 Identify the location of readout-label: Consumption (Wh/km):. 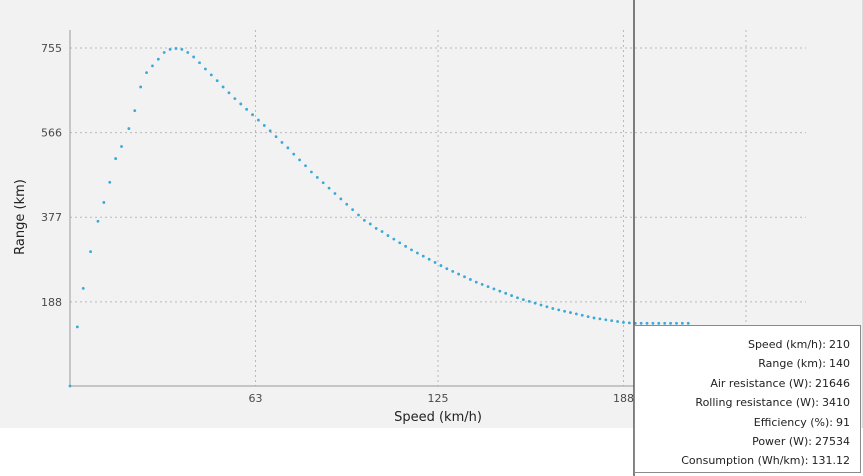
(745, 461).